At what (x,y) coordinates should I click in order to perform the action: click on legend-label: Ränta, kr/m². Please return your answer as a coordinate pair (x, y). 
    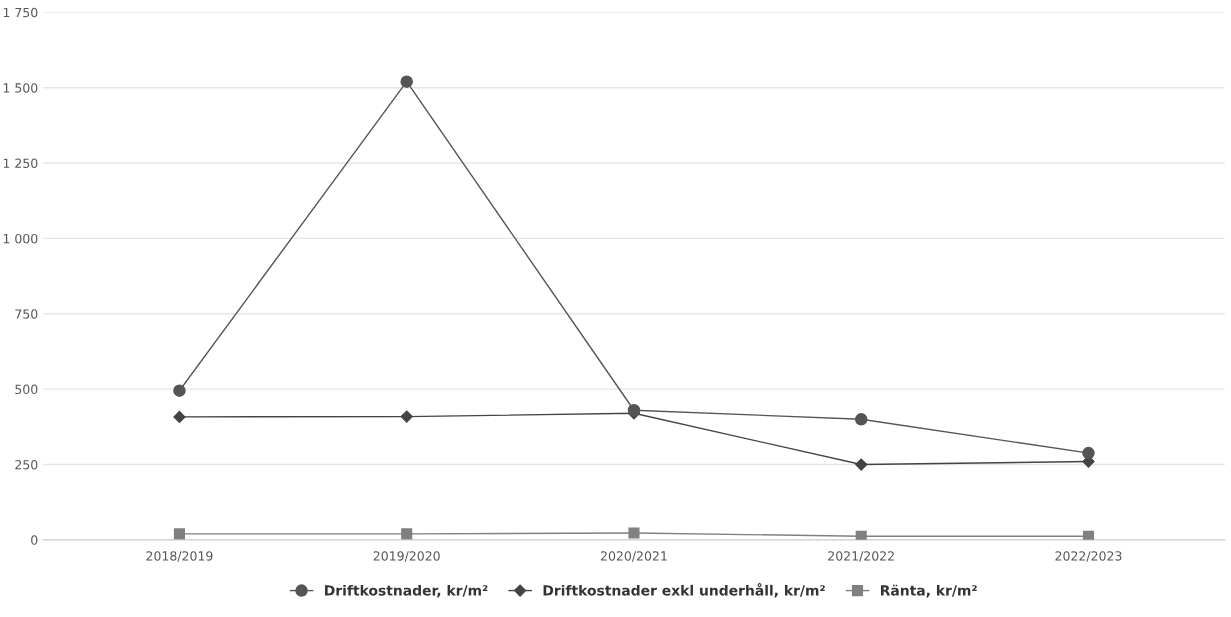
    Looking at the image, I should click on (929, 591).